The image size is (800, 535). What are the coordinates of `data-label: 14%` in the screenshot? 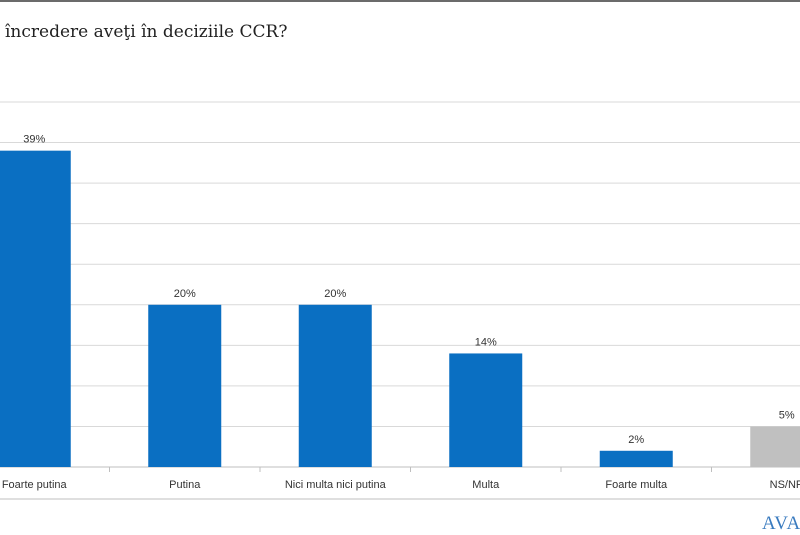 It's located at (486, 342).